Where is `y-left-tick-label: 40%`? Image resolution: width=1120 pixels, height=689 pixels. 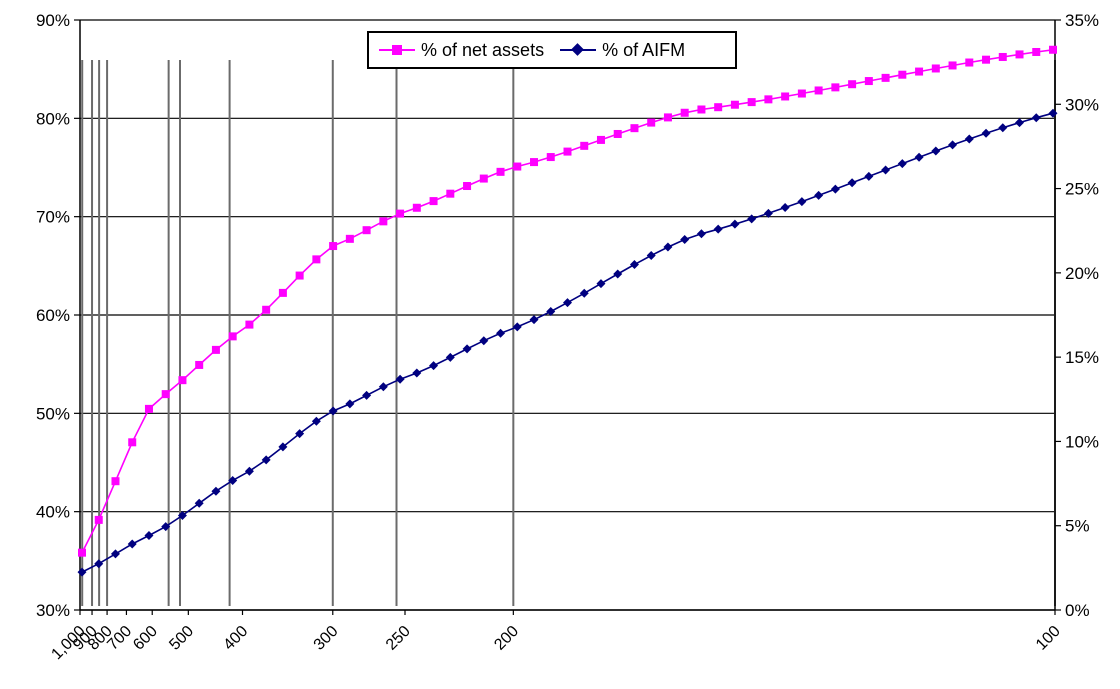 y-left-tick-label: 40% is located at coordinates (53, 512).